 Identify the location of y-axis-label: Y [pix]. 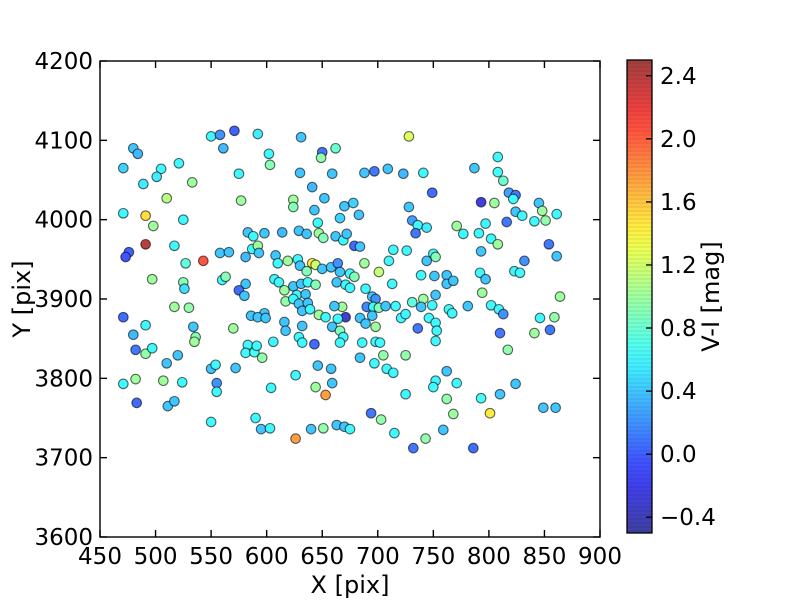
(22, 299).